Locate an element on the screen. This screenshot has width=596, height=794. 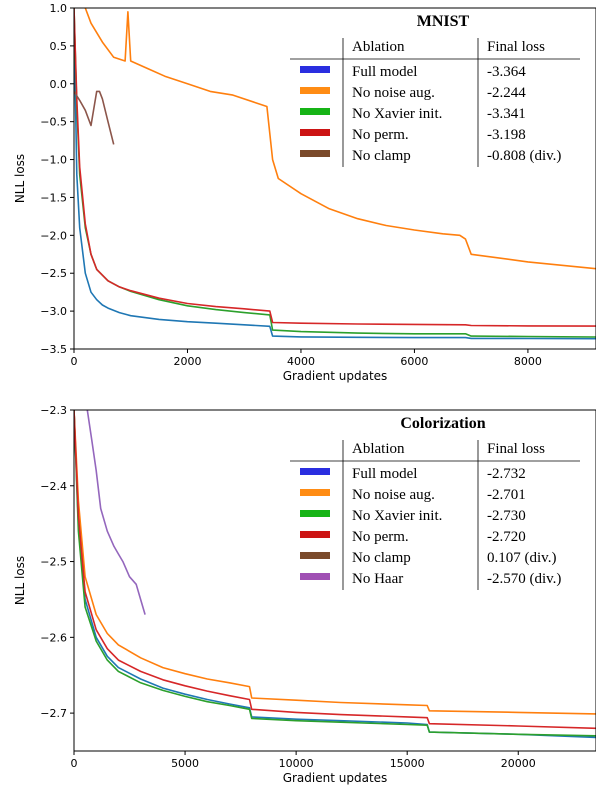
colorization-x-tick-label: 10000 is located at coordinates (296, 763).